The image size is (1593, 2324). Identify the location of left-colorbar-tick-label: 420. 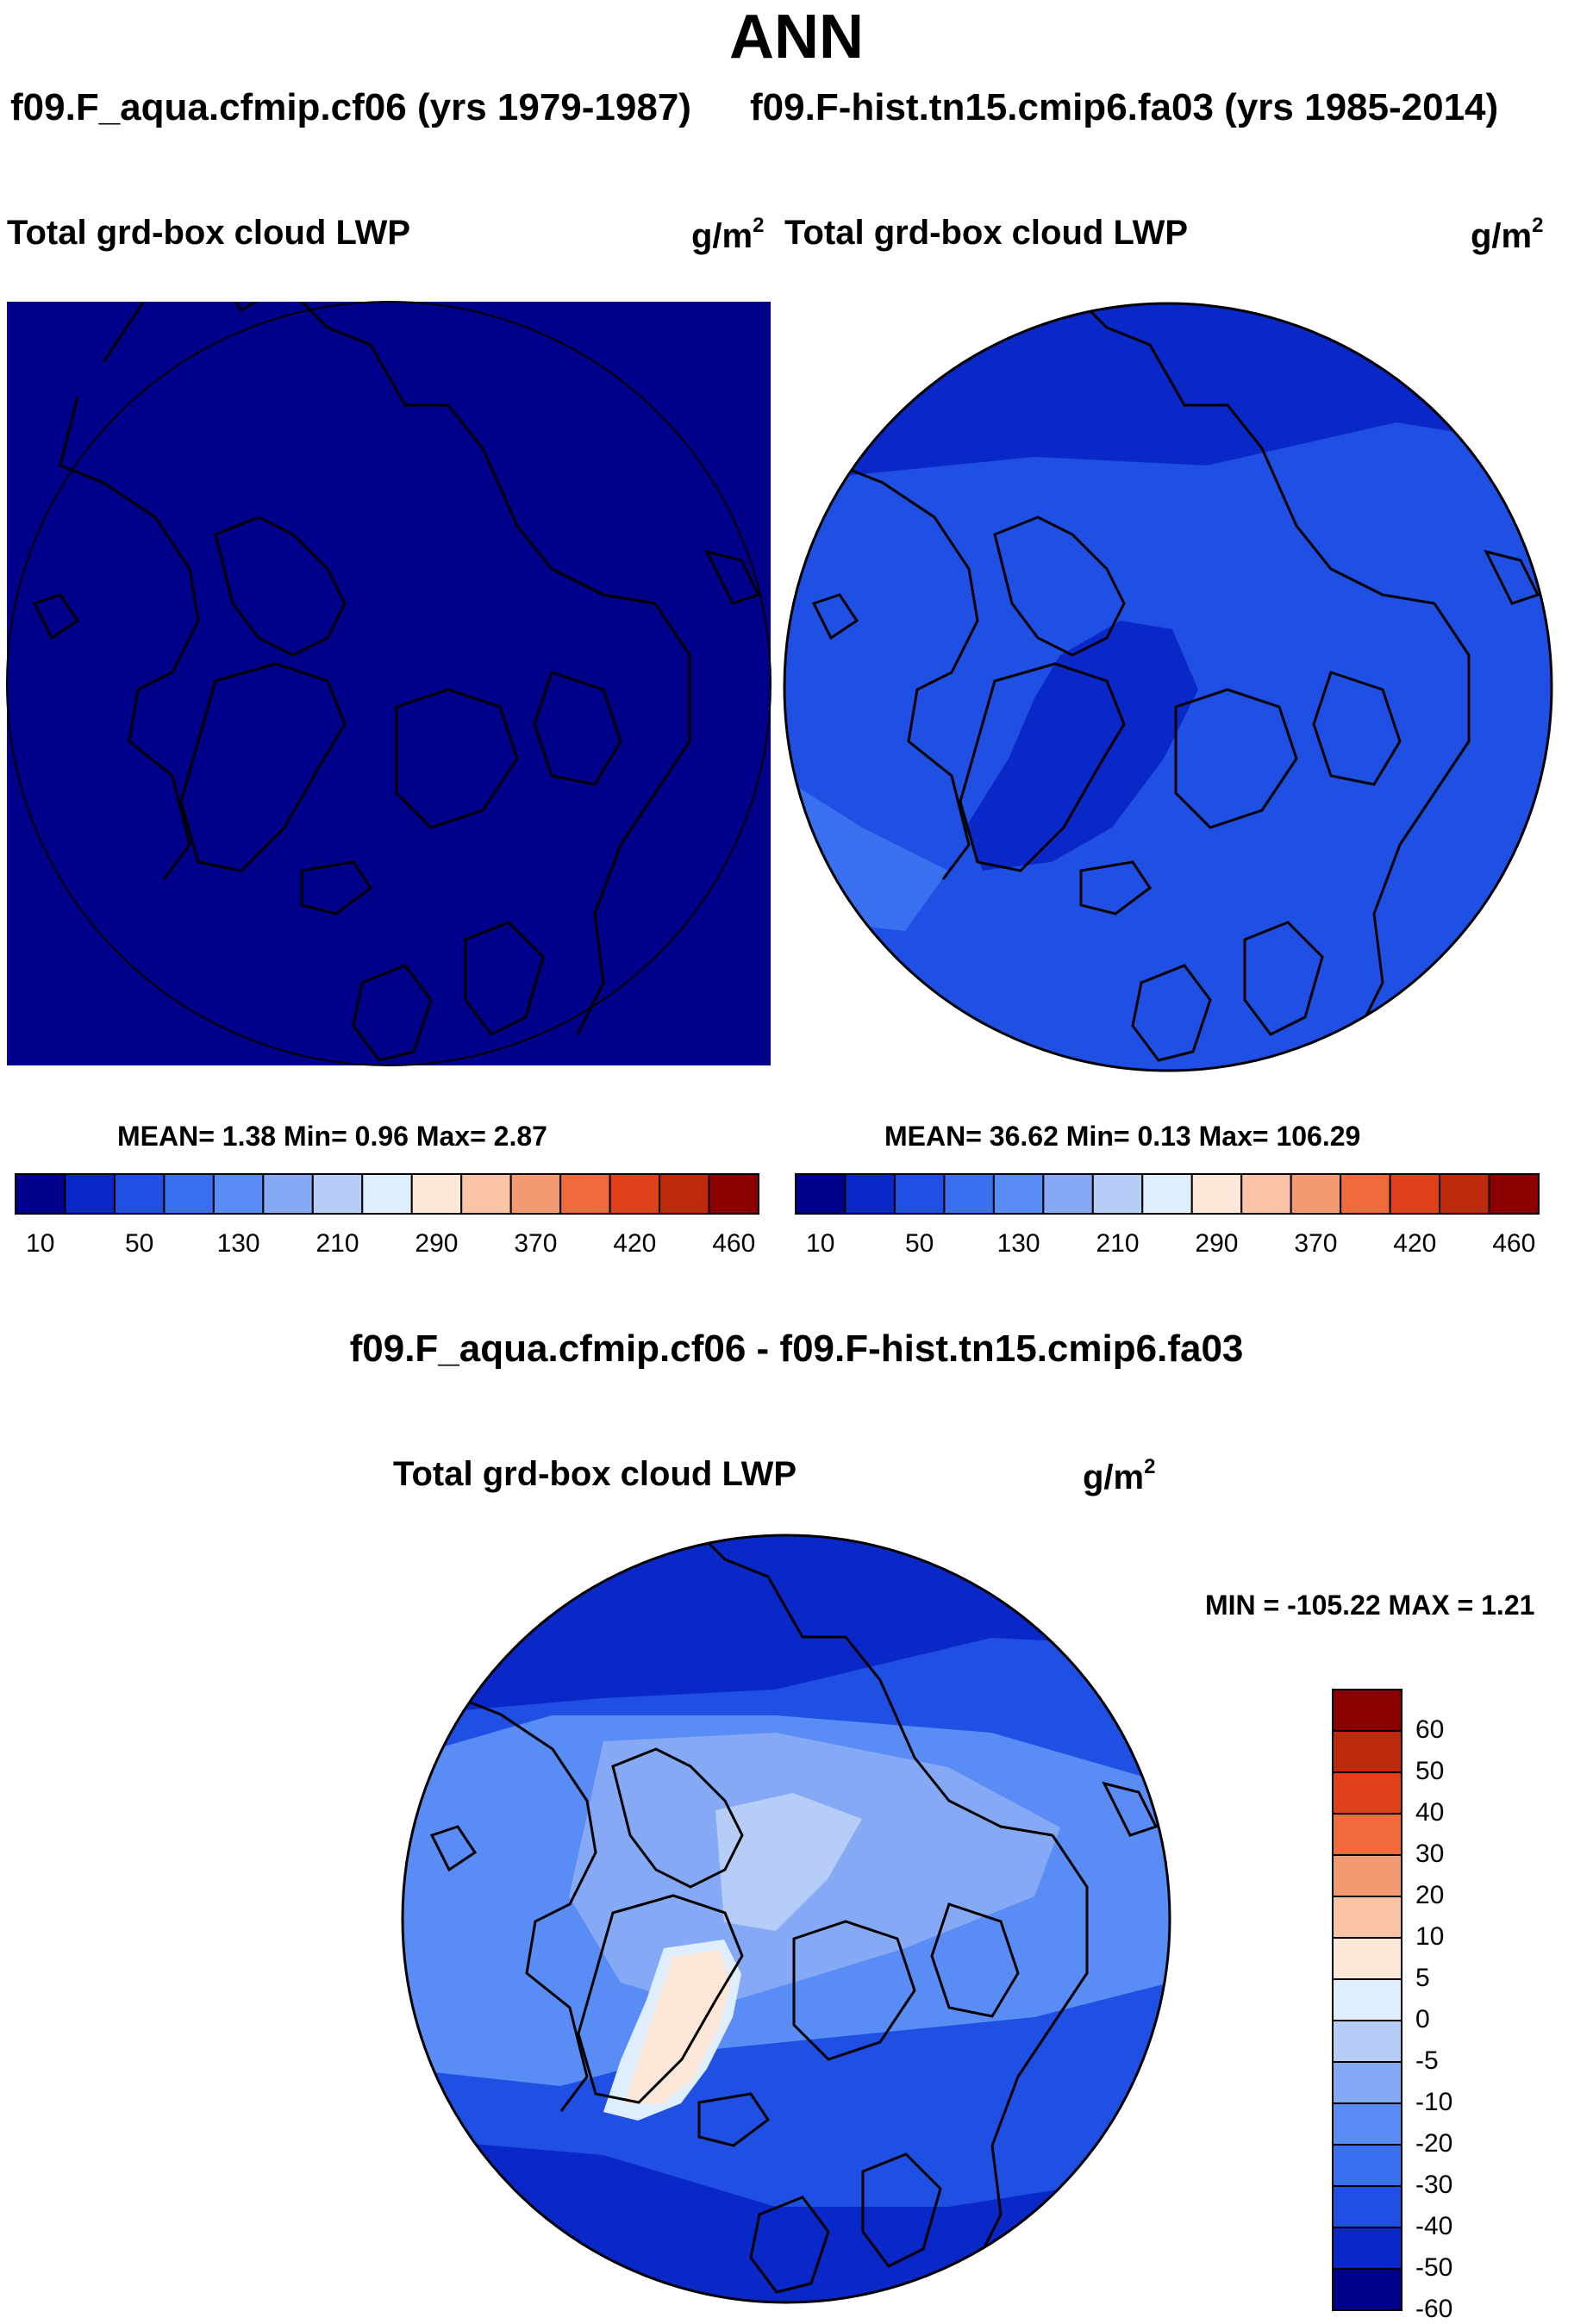
(635, 1243).